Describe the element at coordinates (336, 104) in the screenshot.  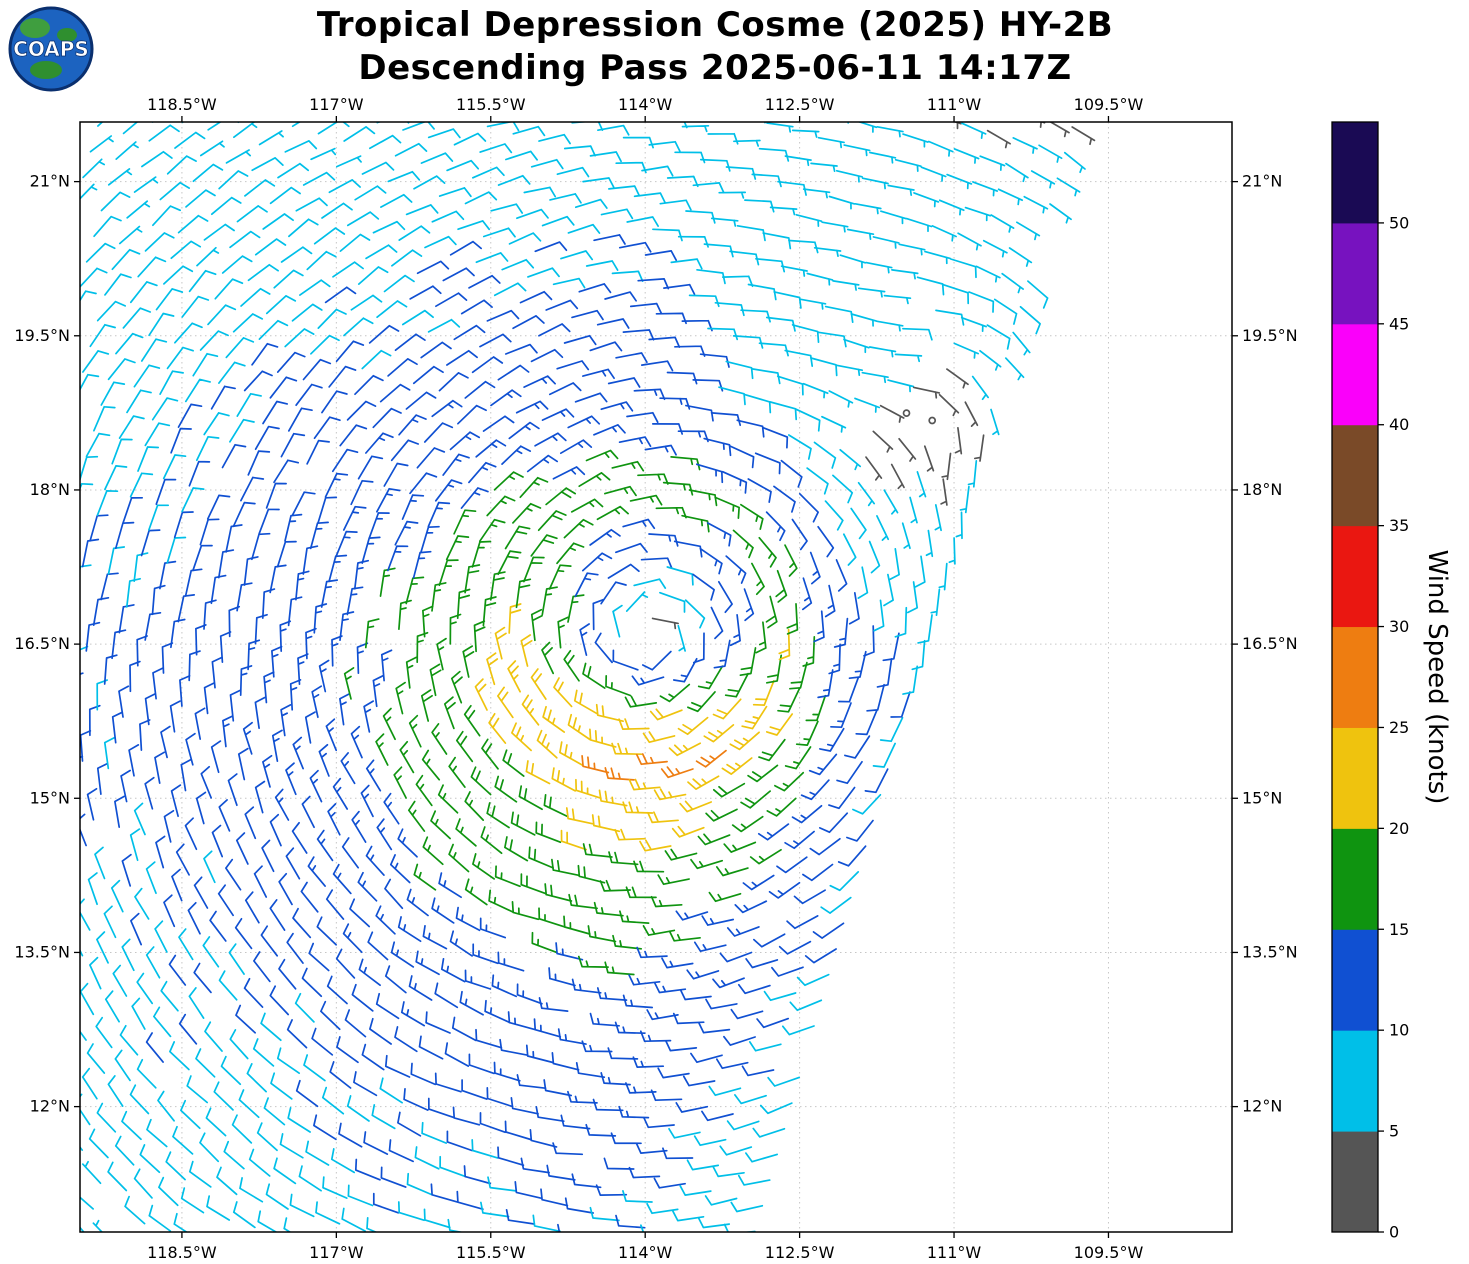
I see `lon-tick-label-top: 117°W` at that location.